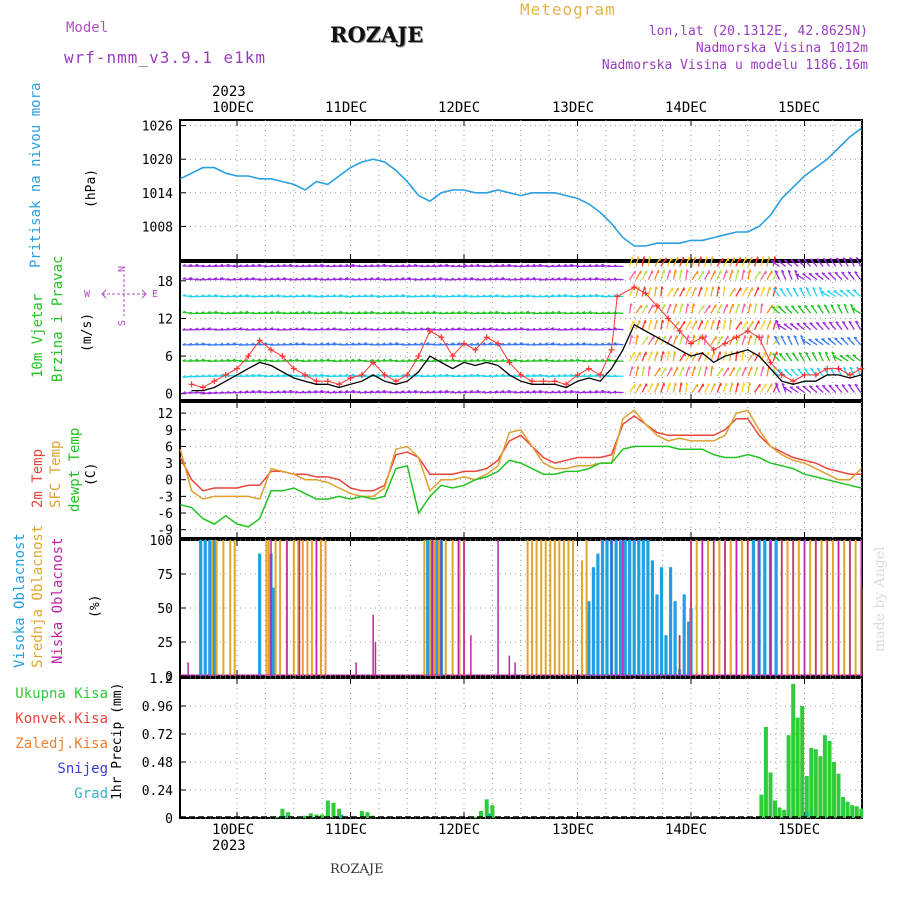 The width and height of the screenshot is (900, 900). I want to click on ytick-label-temp: 3, so click(169, 464).